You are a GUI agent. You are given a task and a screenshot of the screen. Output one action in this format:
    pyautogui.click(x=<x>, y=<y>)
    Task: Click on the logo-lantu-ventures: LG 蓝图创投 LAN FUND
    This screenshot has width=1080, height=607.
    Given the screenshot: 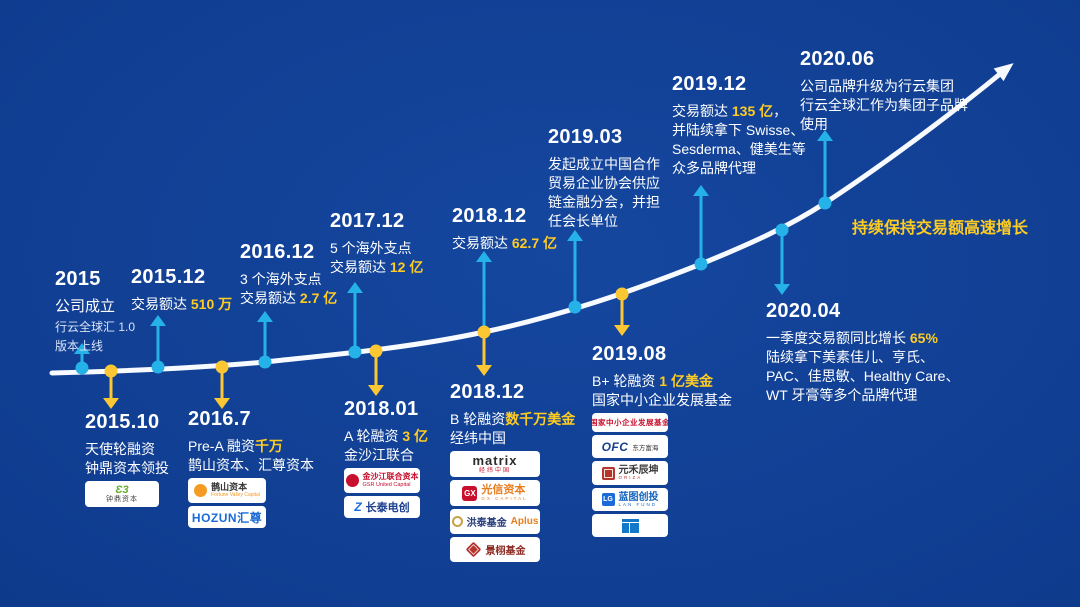 What is the action you would take?
    pyautogui.click(x=630, y=499)
    